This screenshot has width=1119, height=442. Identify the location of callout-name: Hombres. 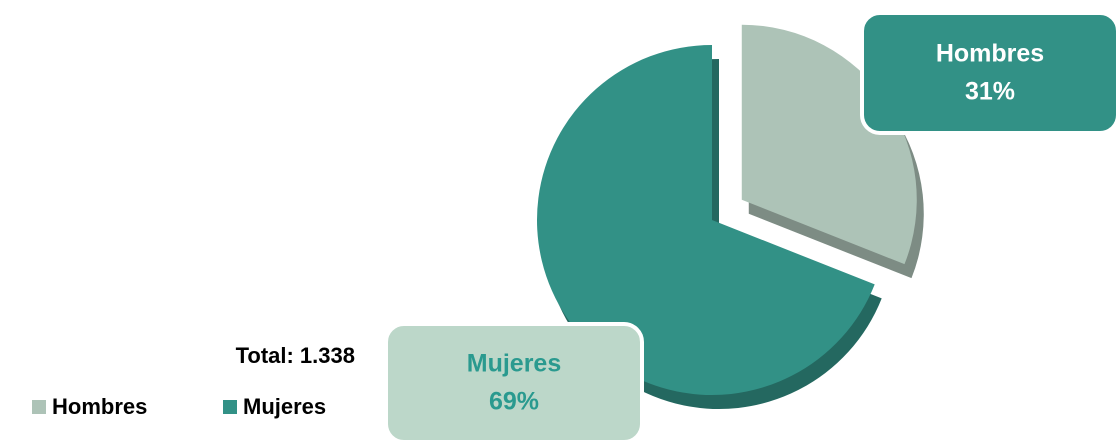
(990, 54).